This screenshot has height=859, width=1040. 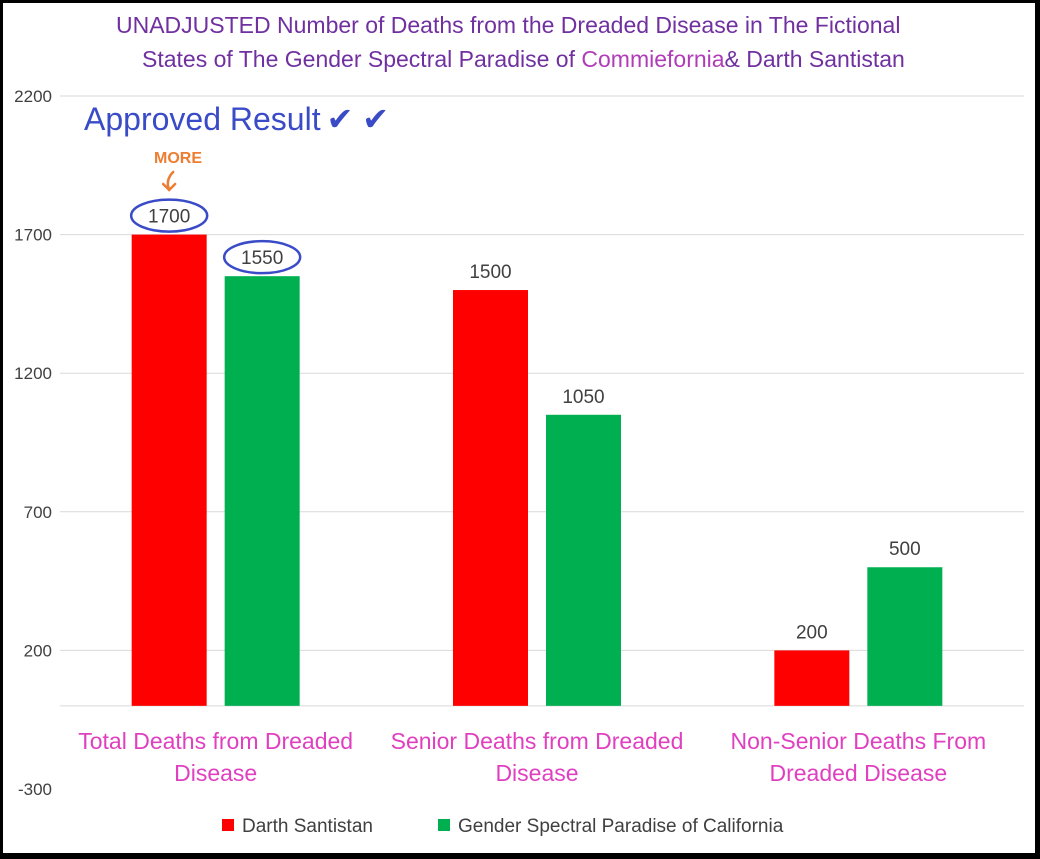 I want to click on approved-result-text: Approved Result, so click(x=202, y=119).